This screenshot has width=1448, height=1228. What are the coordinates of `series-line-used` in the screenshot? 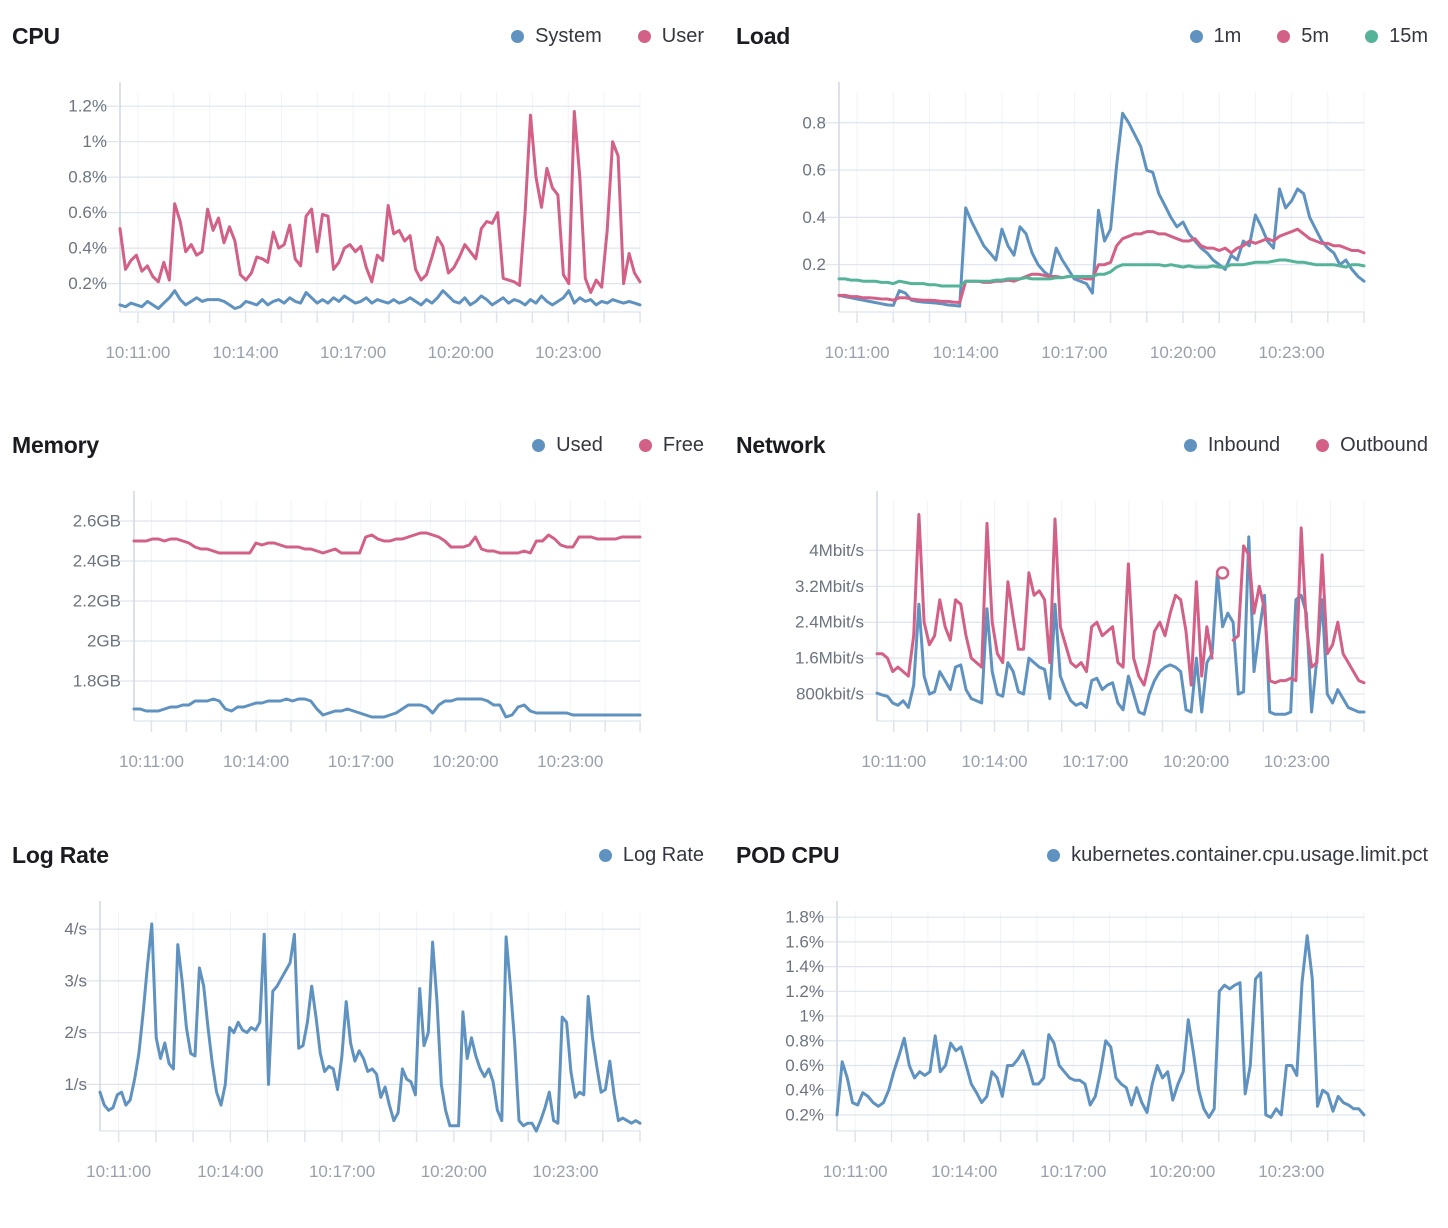 It's located at (387, 708).